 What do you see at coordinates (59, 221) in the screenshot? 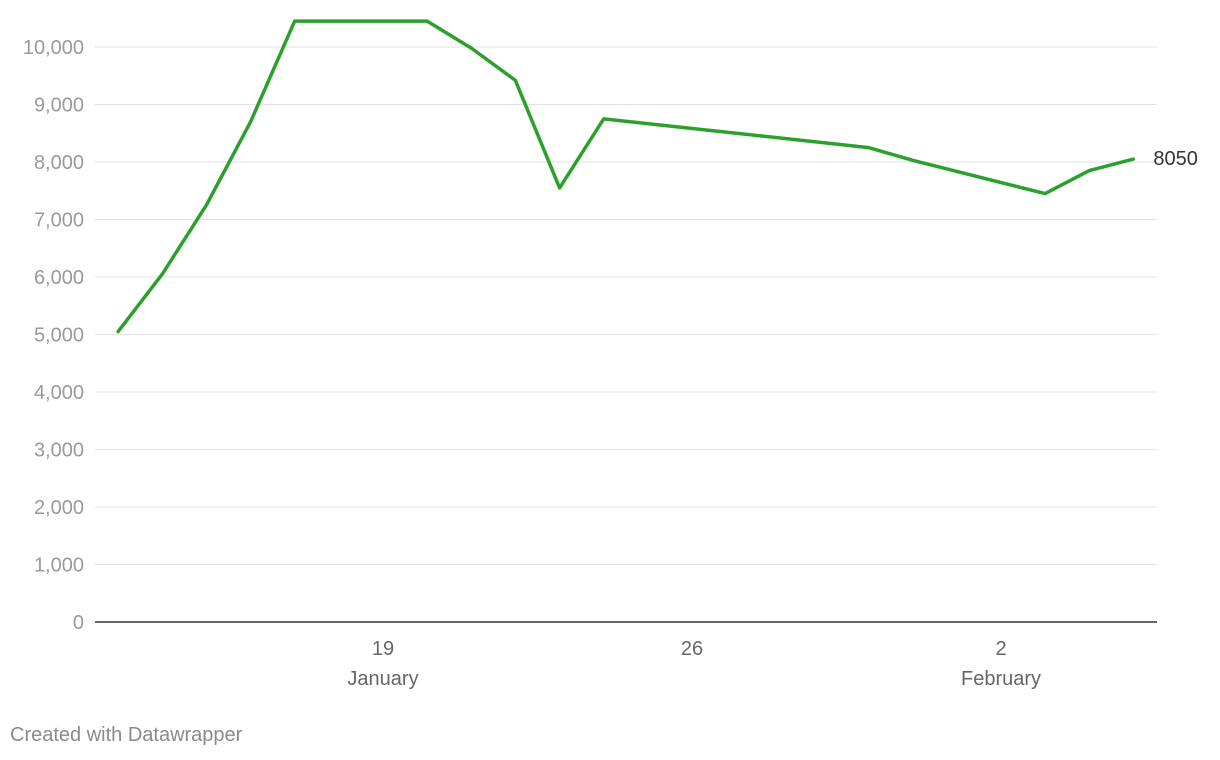
I see `y-tick-label: 7,000` at bounding box center [59, 221].